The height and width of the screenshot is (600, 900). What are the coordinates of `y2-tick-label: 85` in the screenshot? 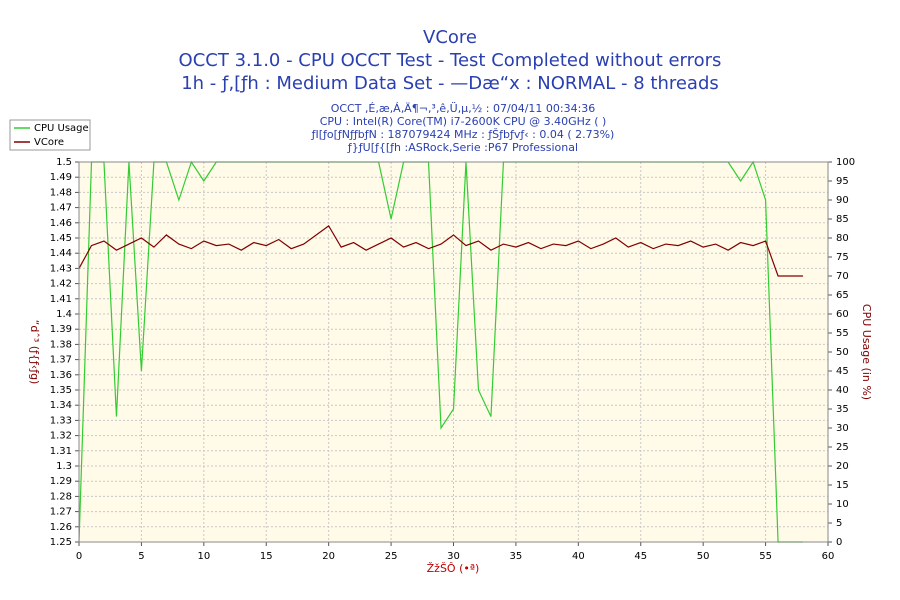 It's located at (842, 219).